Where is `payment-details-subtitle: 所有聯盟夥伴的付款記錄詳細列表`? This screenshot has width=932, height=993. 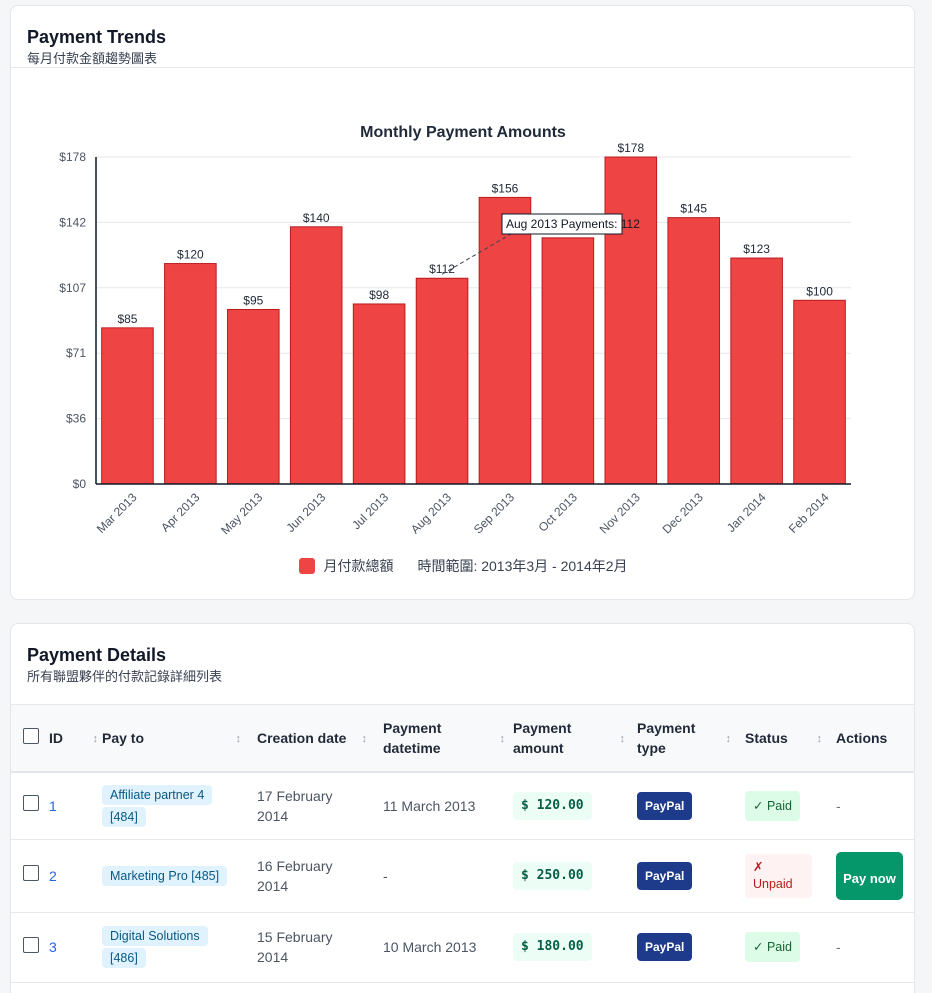 payment-details-subtitle: 所有聯盟夥伴的付款記錄詳細列表 is located at coordinates (125, 676).